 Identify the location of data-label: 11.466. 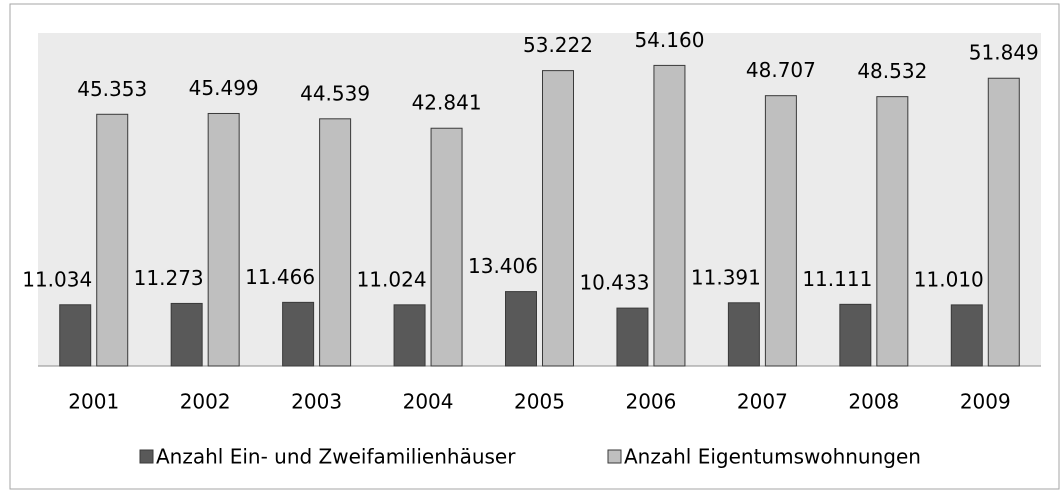
(280, 277).